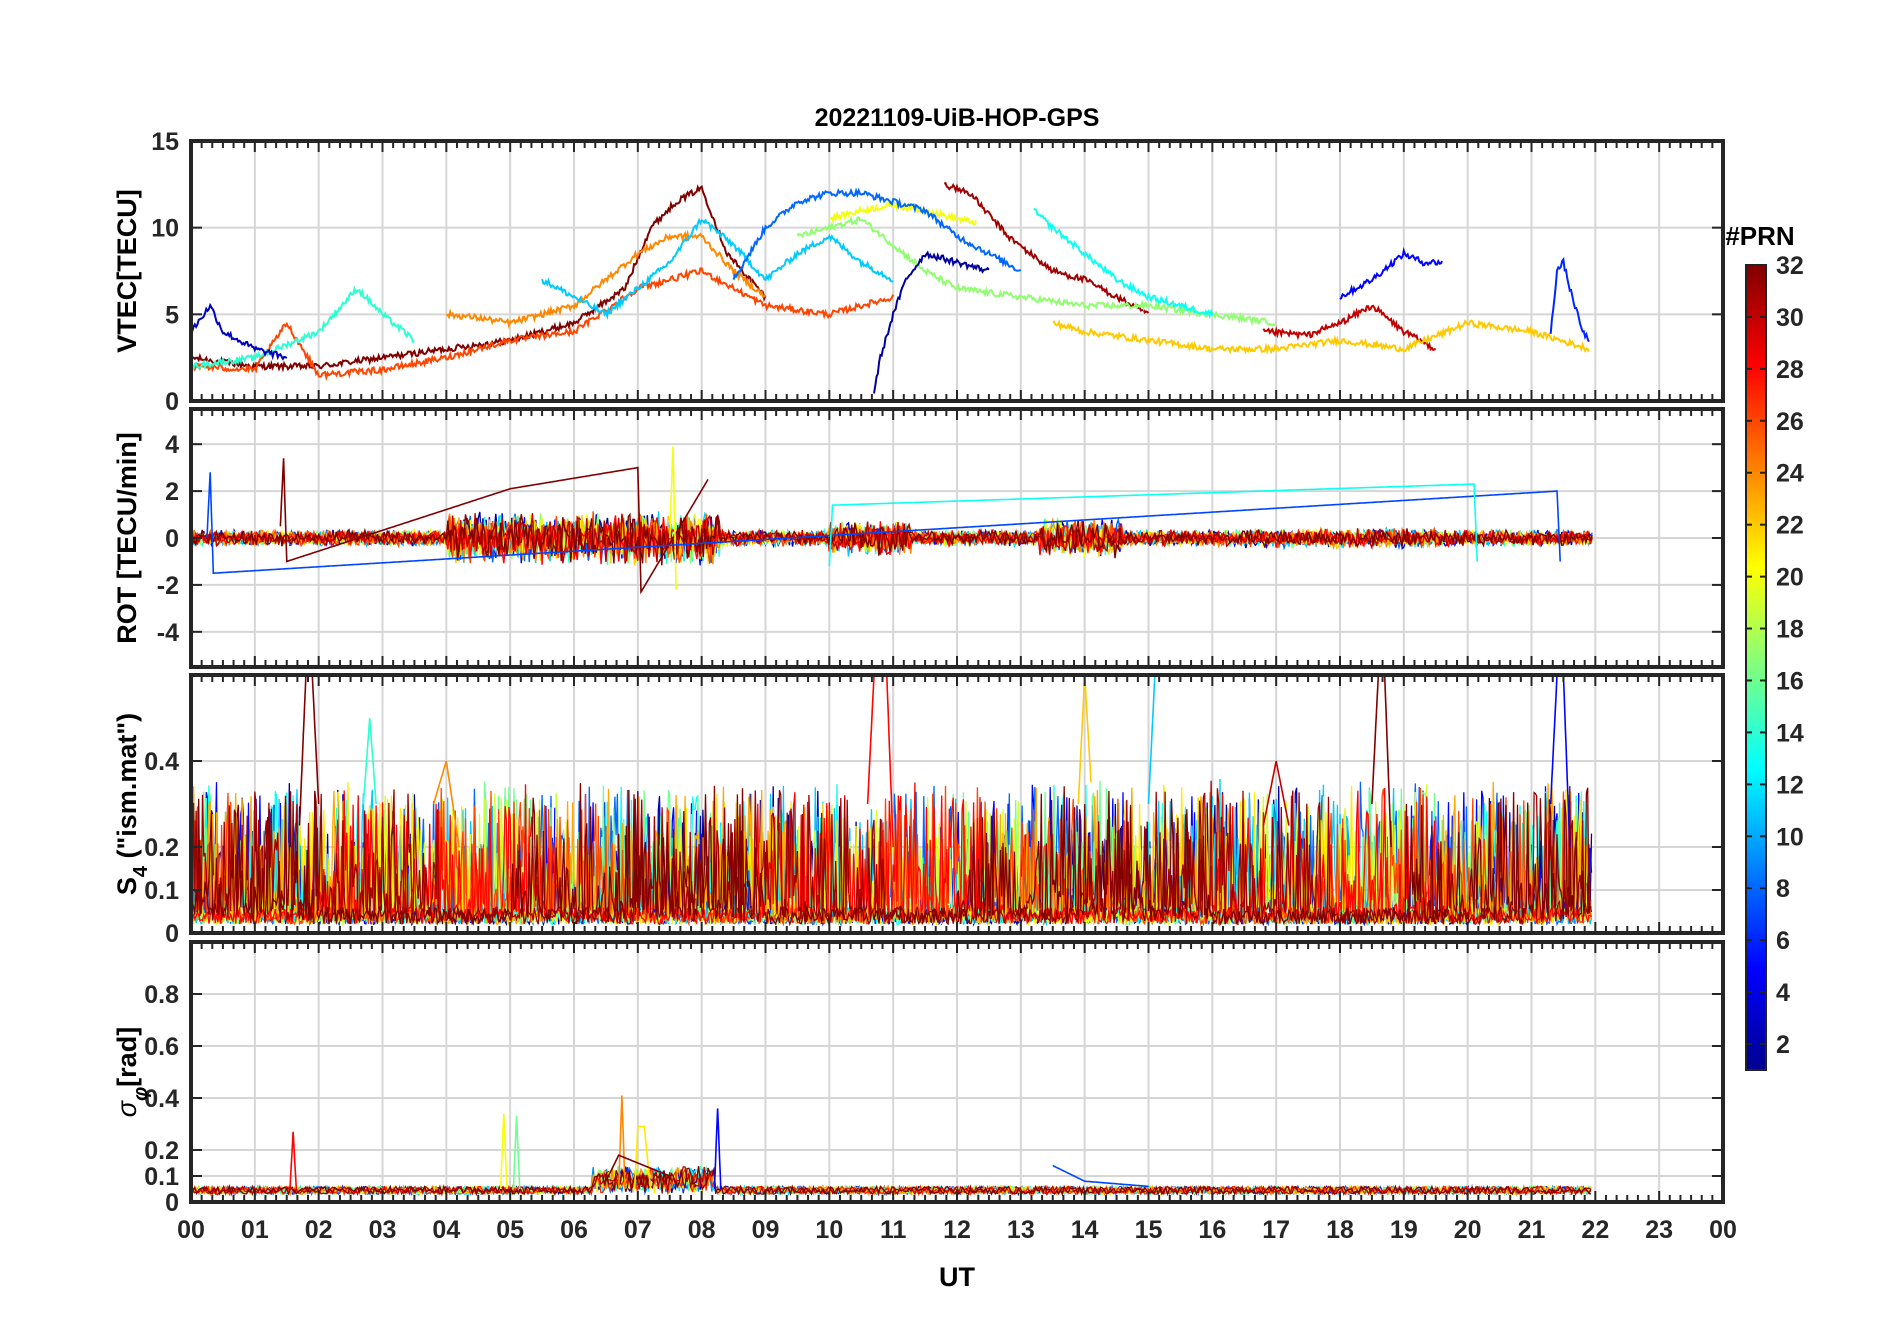  What do you see at coordinates (1468, 1230) in the screenshot?
I see `x-tick-label: 20` at bounding box center [1468, 1230].